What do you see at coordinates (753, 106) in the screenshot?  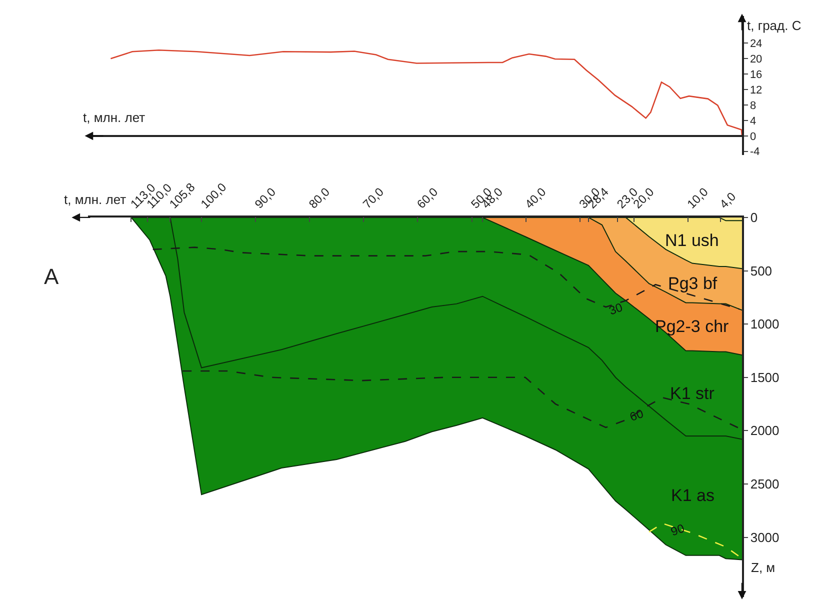 I see `y-tick-label: 8` at bounding box center [753, 106].